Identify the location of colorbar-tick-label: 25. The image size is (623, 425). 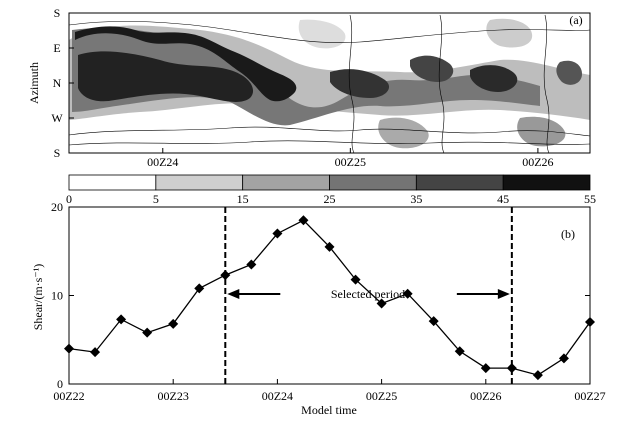
(330, 199).